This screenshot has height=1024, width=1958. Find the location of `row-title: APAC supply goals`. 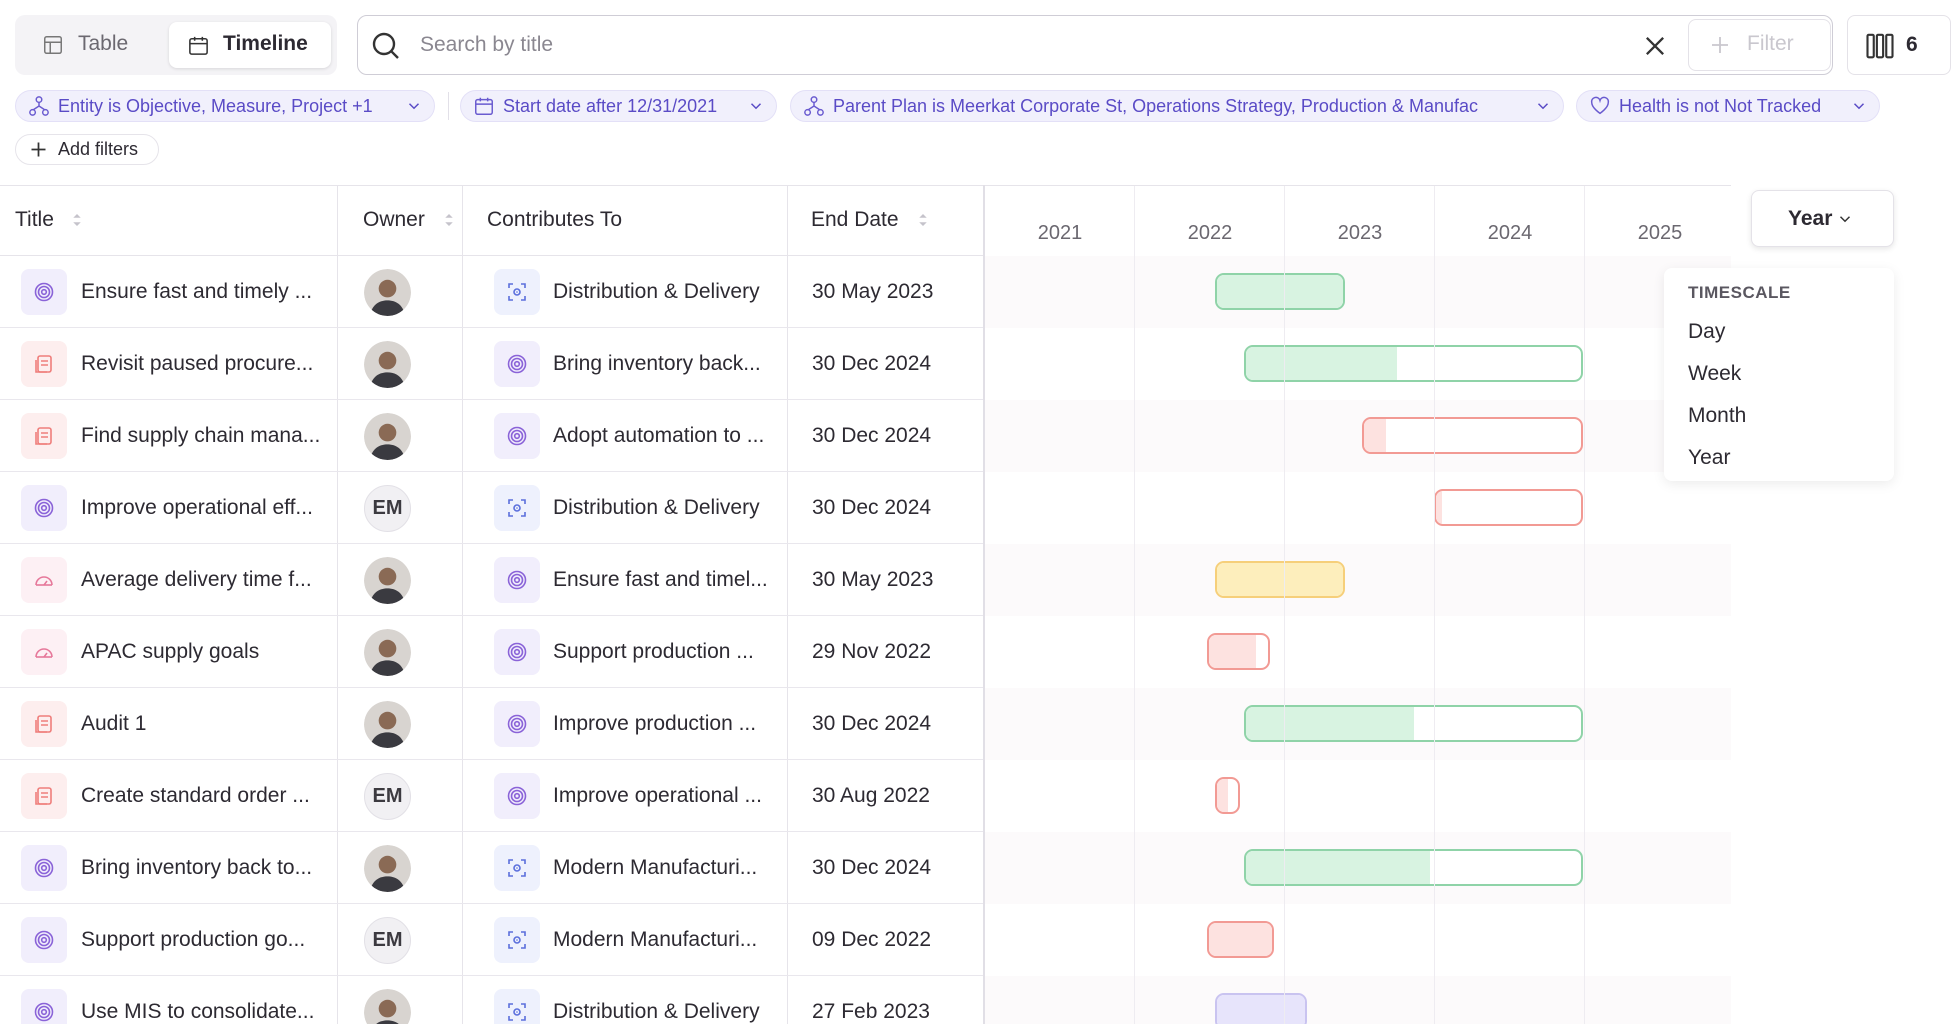

row-title: APAC supply goals is located at coordinates (170, 651).